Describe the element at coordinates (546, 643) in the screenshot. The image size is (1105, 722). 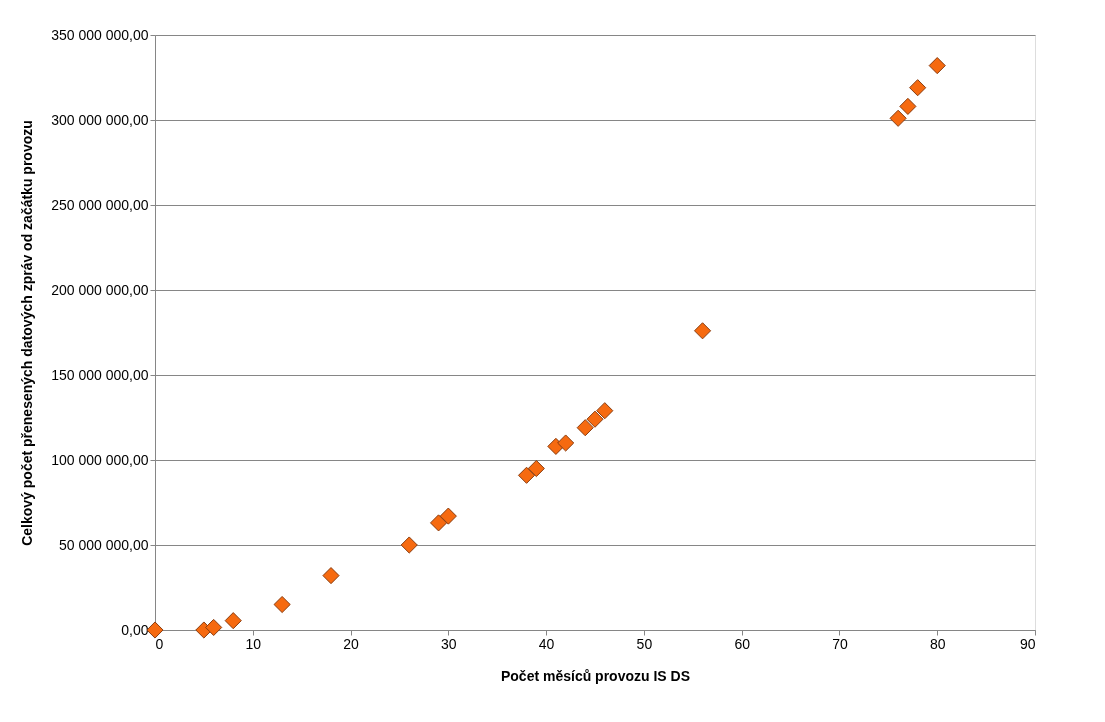
I see `x-tick-label: 40` at that location.